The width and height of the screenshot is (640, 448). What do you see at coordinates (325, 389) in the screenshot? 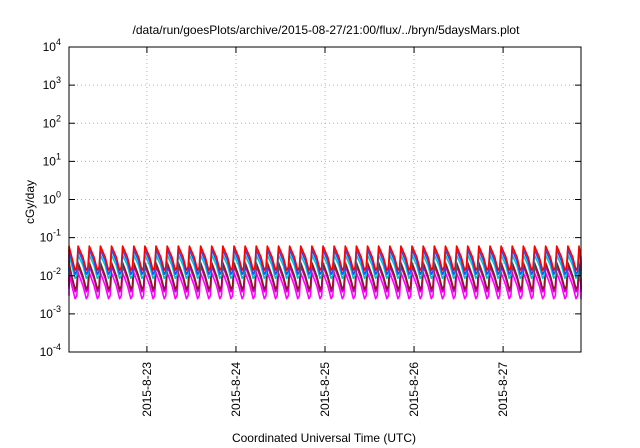
I see `x-tick-label: 2015-8-25` at bounding box center [325, 389].